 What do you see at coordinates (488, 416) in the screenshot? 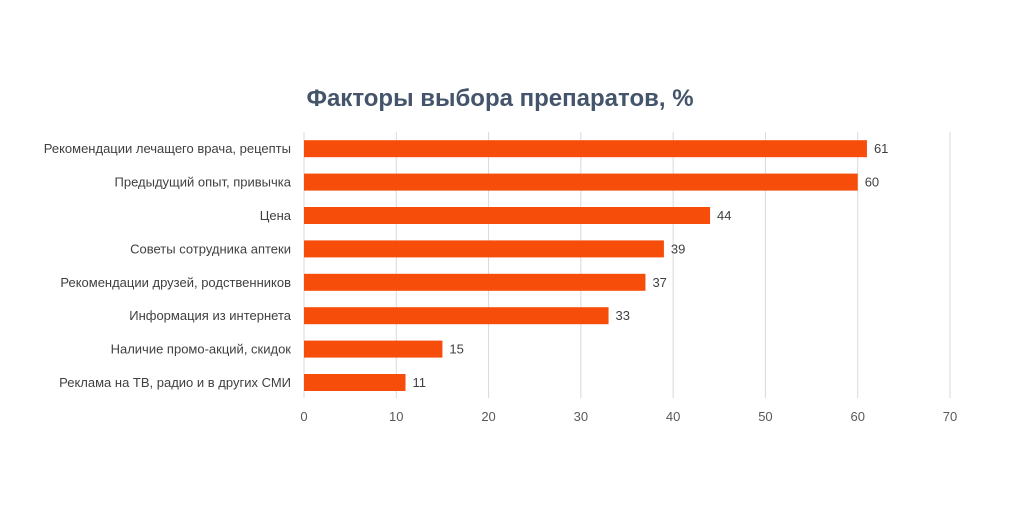
I see `x-tick-label: 20` at bounding box center [488, 416].